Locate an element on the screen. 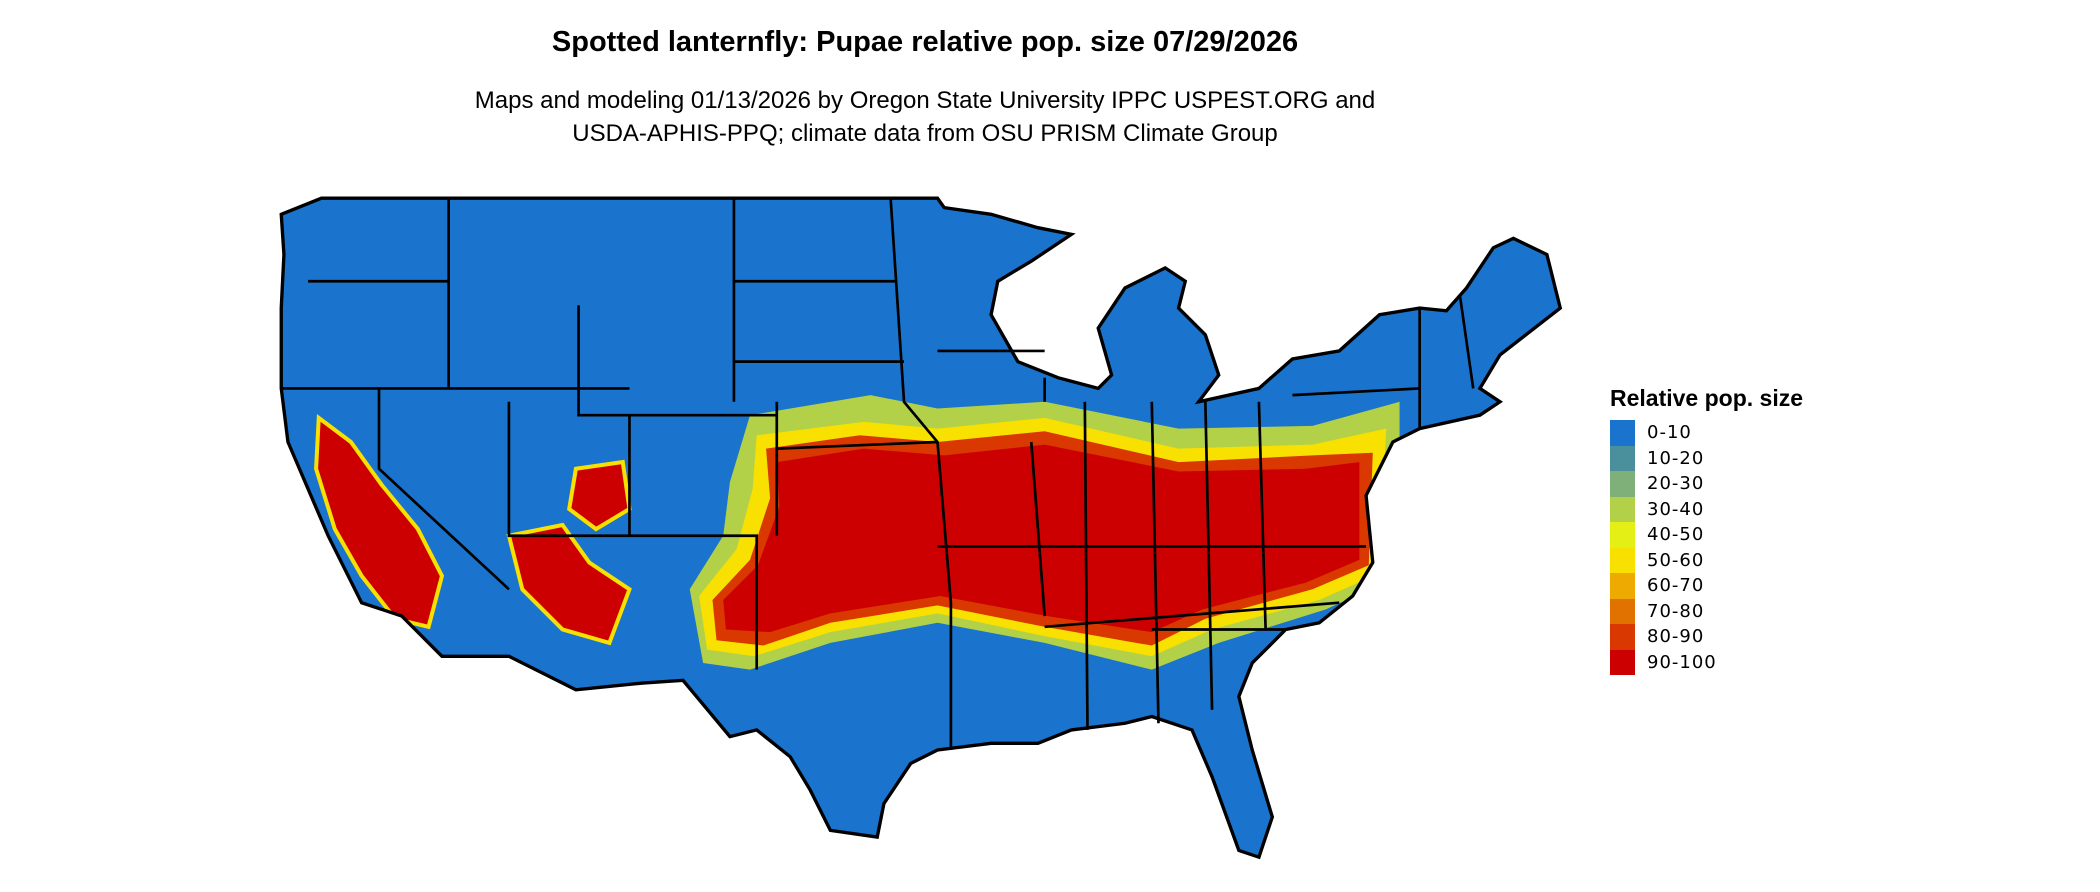 This screenshot has width=2100, height=892. legend-label: 40-50 is located at coordinates (1676, 535).